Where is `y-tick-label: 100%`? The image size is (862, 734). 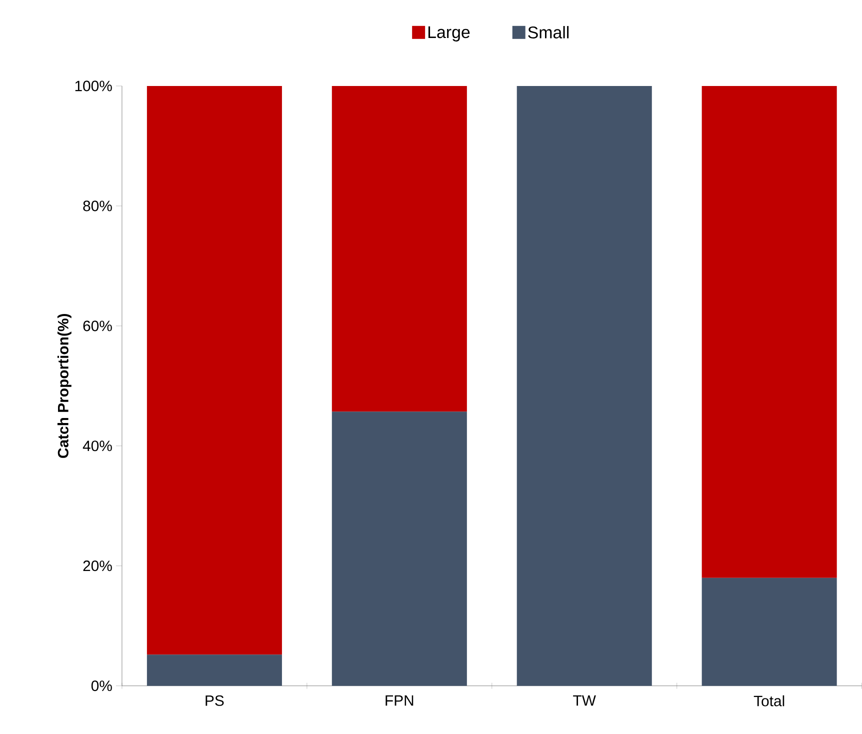 y-tick-label: 100% is located at coordinates (93, 86).